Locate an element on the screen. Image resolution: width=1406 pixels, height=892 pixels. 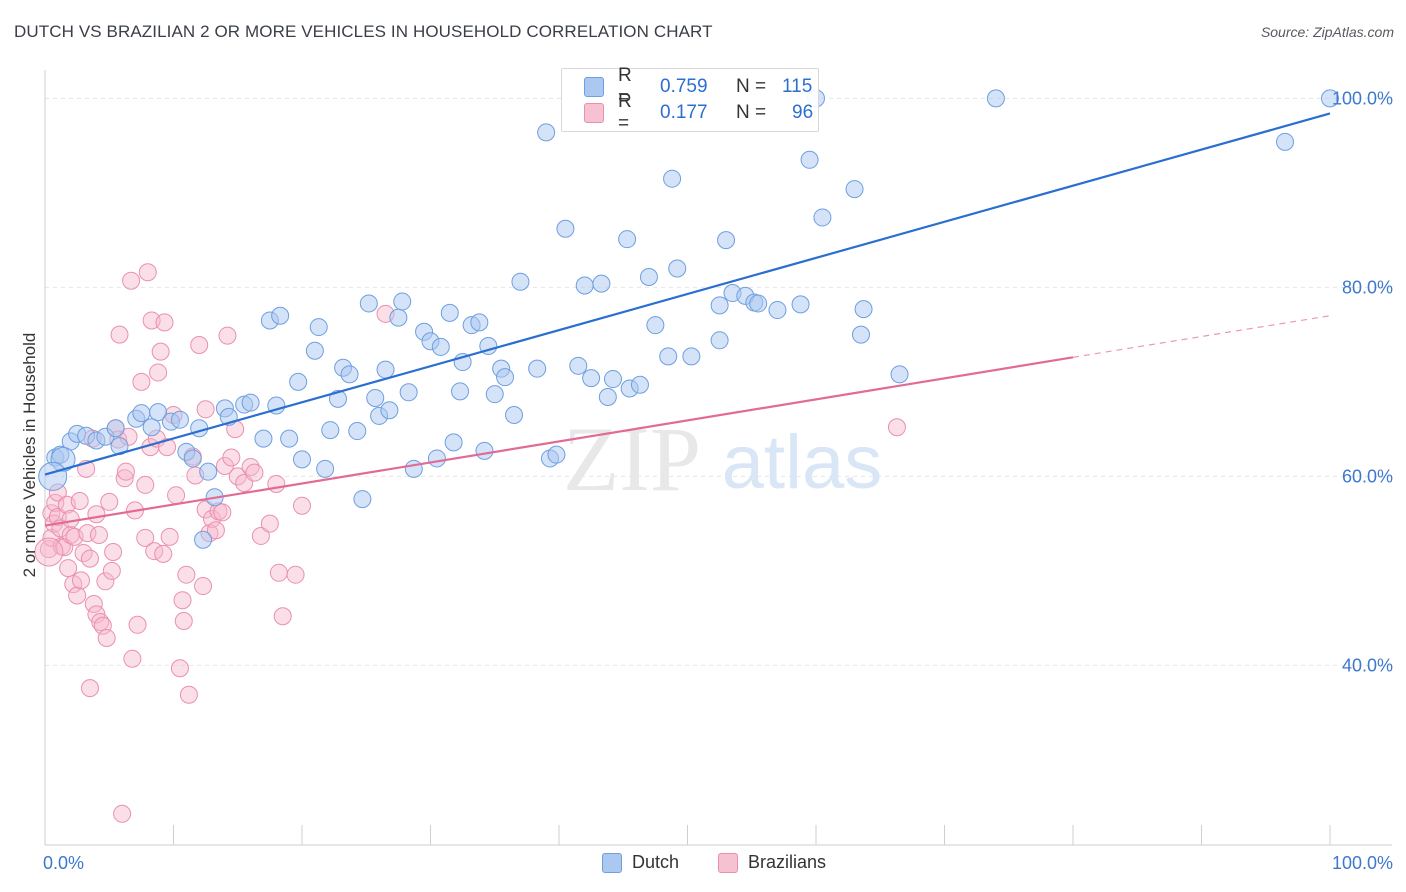
brazilians-r-label: R = is located at coordinates (625, 112).